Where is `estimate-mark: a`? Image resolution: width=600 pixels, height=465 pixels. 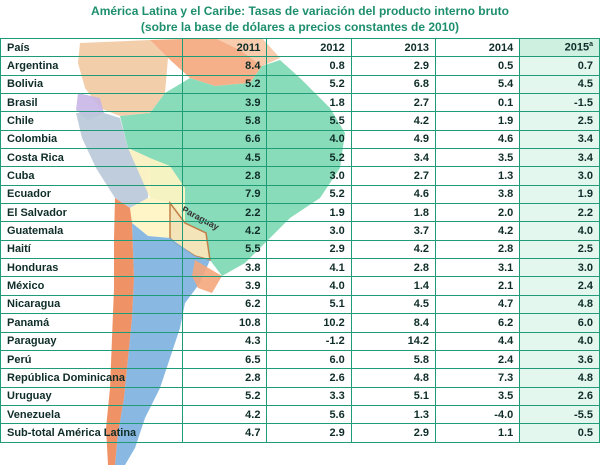
estimate-mark: a is located at coordinates (591, 45).